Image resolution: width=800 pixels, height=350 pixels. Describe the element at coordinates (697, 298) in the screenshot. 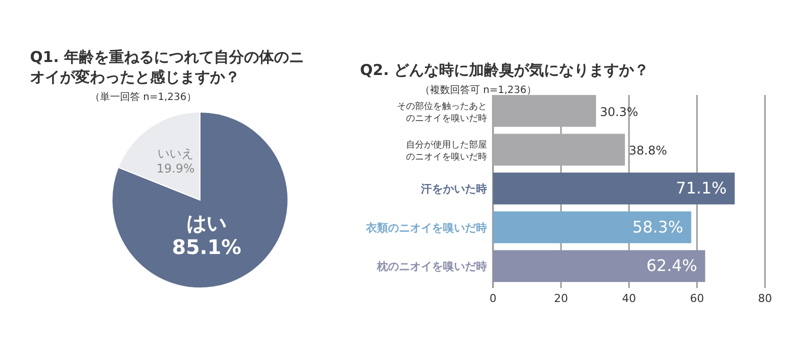

I see `x-tick-label: 60` at that location.